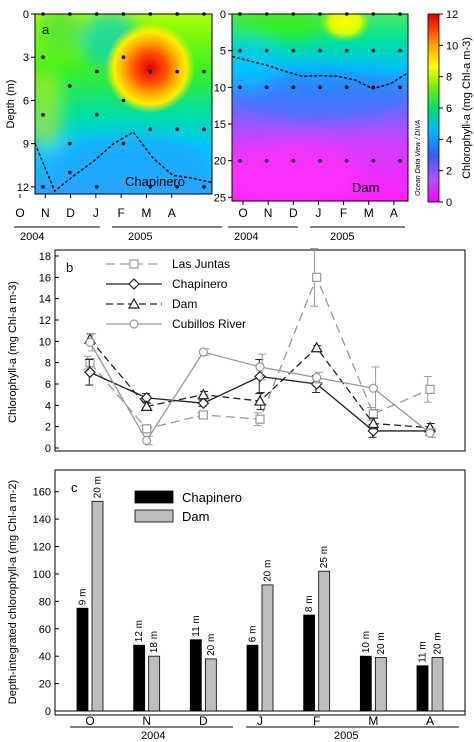  What do you see at coordinates (32, 237) in the screenshot?
I see `year-2004-a: 2004` at bounding box center [32, 237].